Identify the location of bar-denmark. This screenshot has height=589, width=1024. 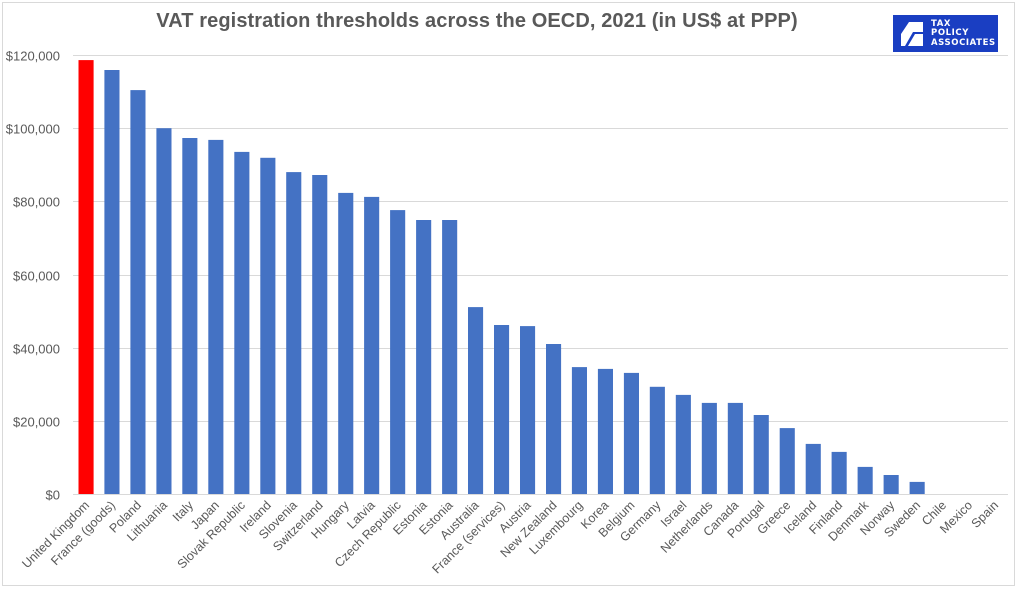
(865, 480).